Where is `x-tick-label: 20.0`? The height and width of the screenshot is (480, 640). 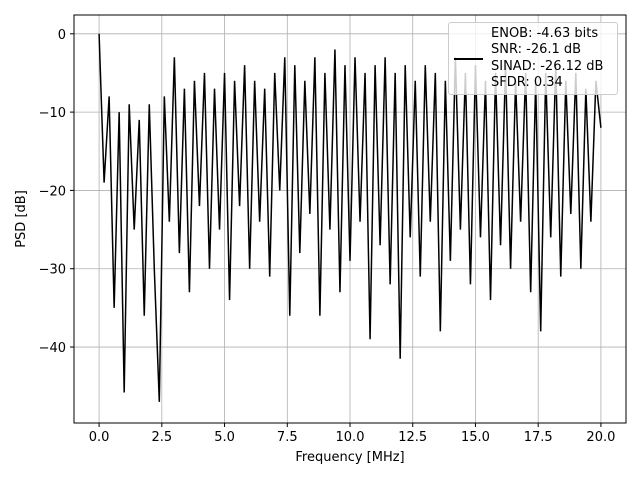
x-tick-label: 20.0 is located at coordinates (600, 437).